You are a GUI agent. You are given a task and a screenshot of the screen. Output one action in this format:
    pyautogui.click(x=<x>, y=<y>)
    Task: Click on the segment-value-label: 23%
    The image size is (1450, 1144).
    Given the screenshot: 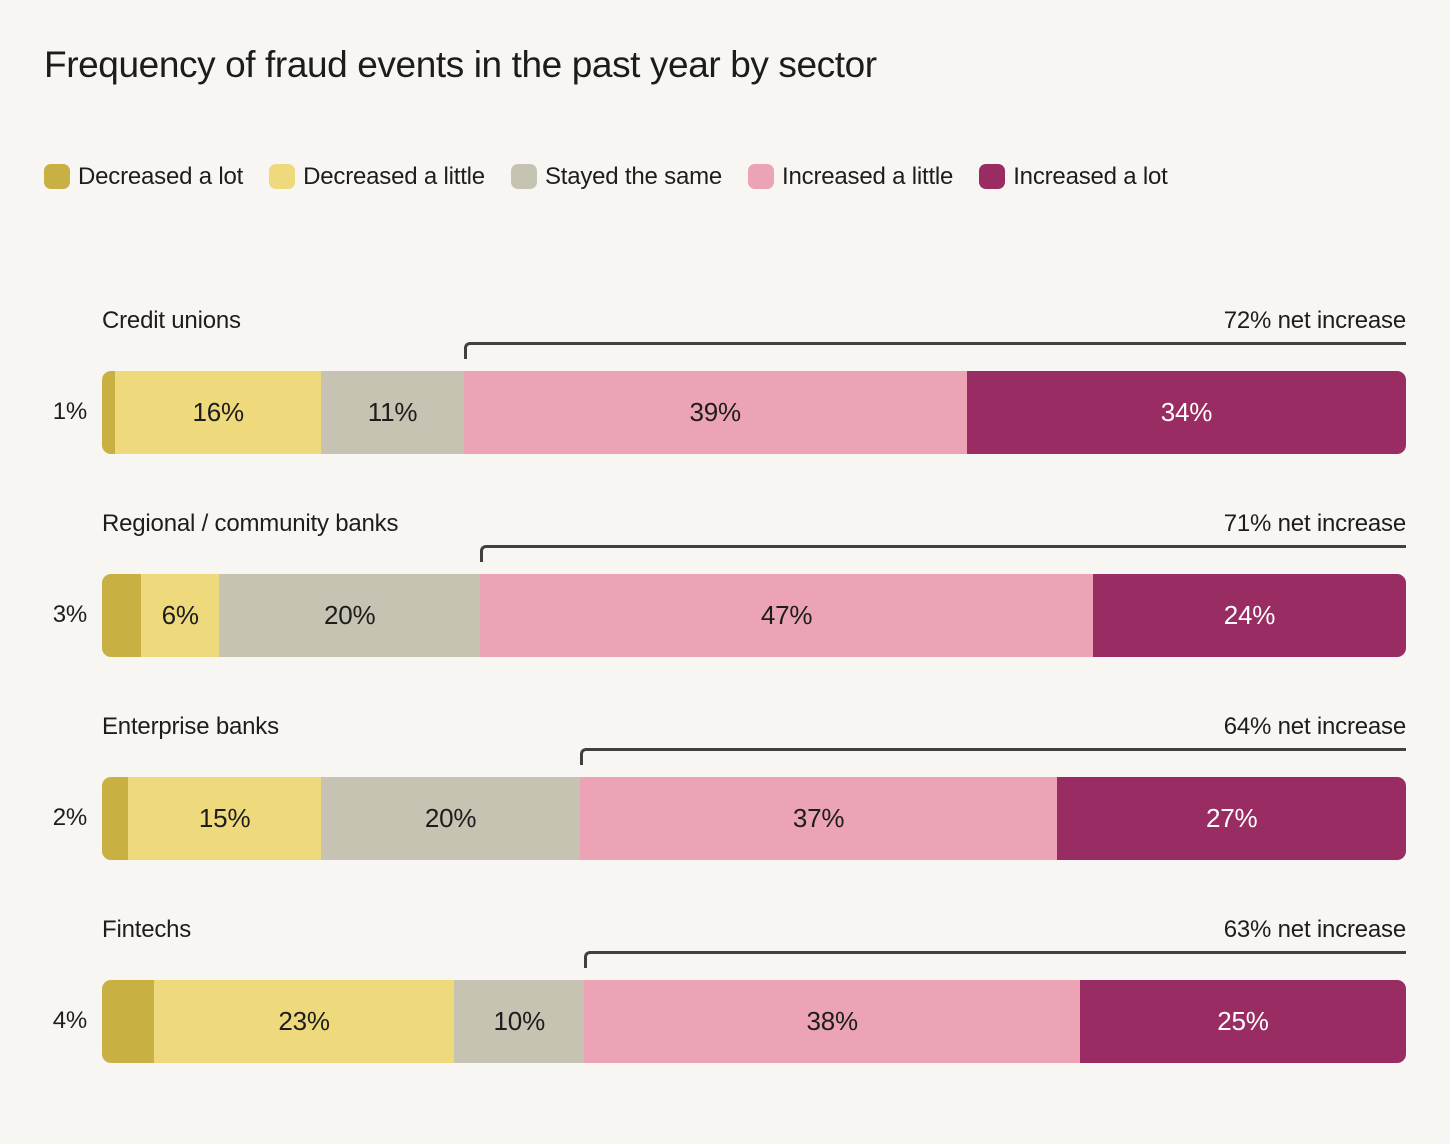 What is the action you would take?
    pyautogui.click(x=304, y=1020)
    